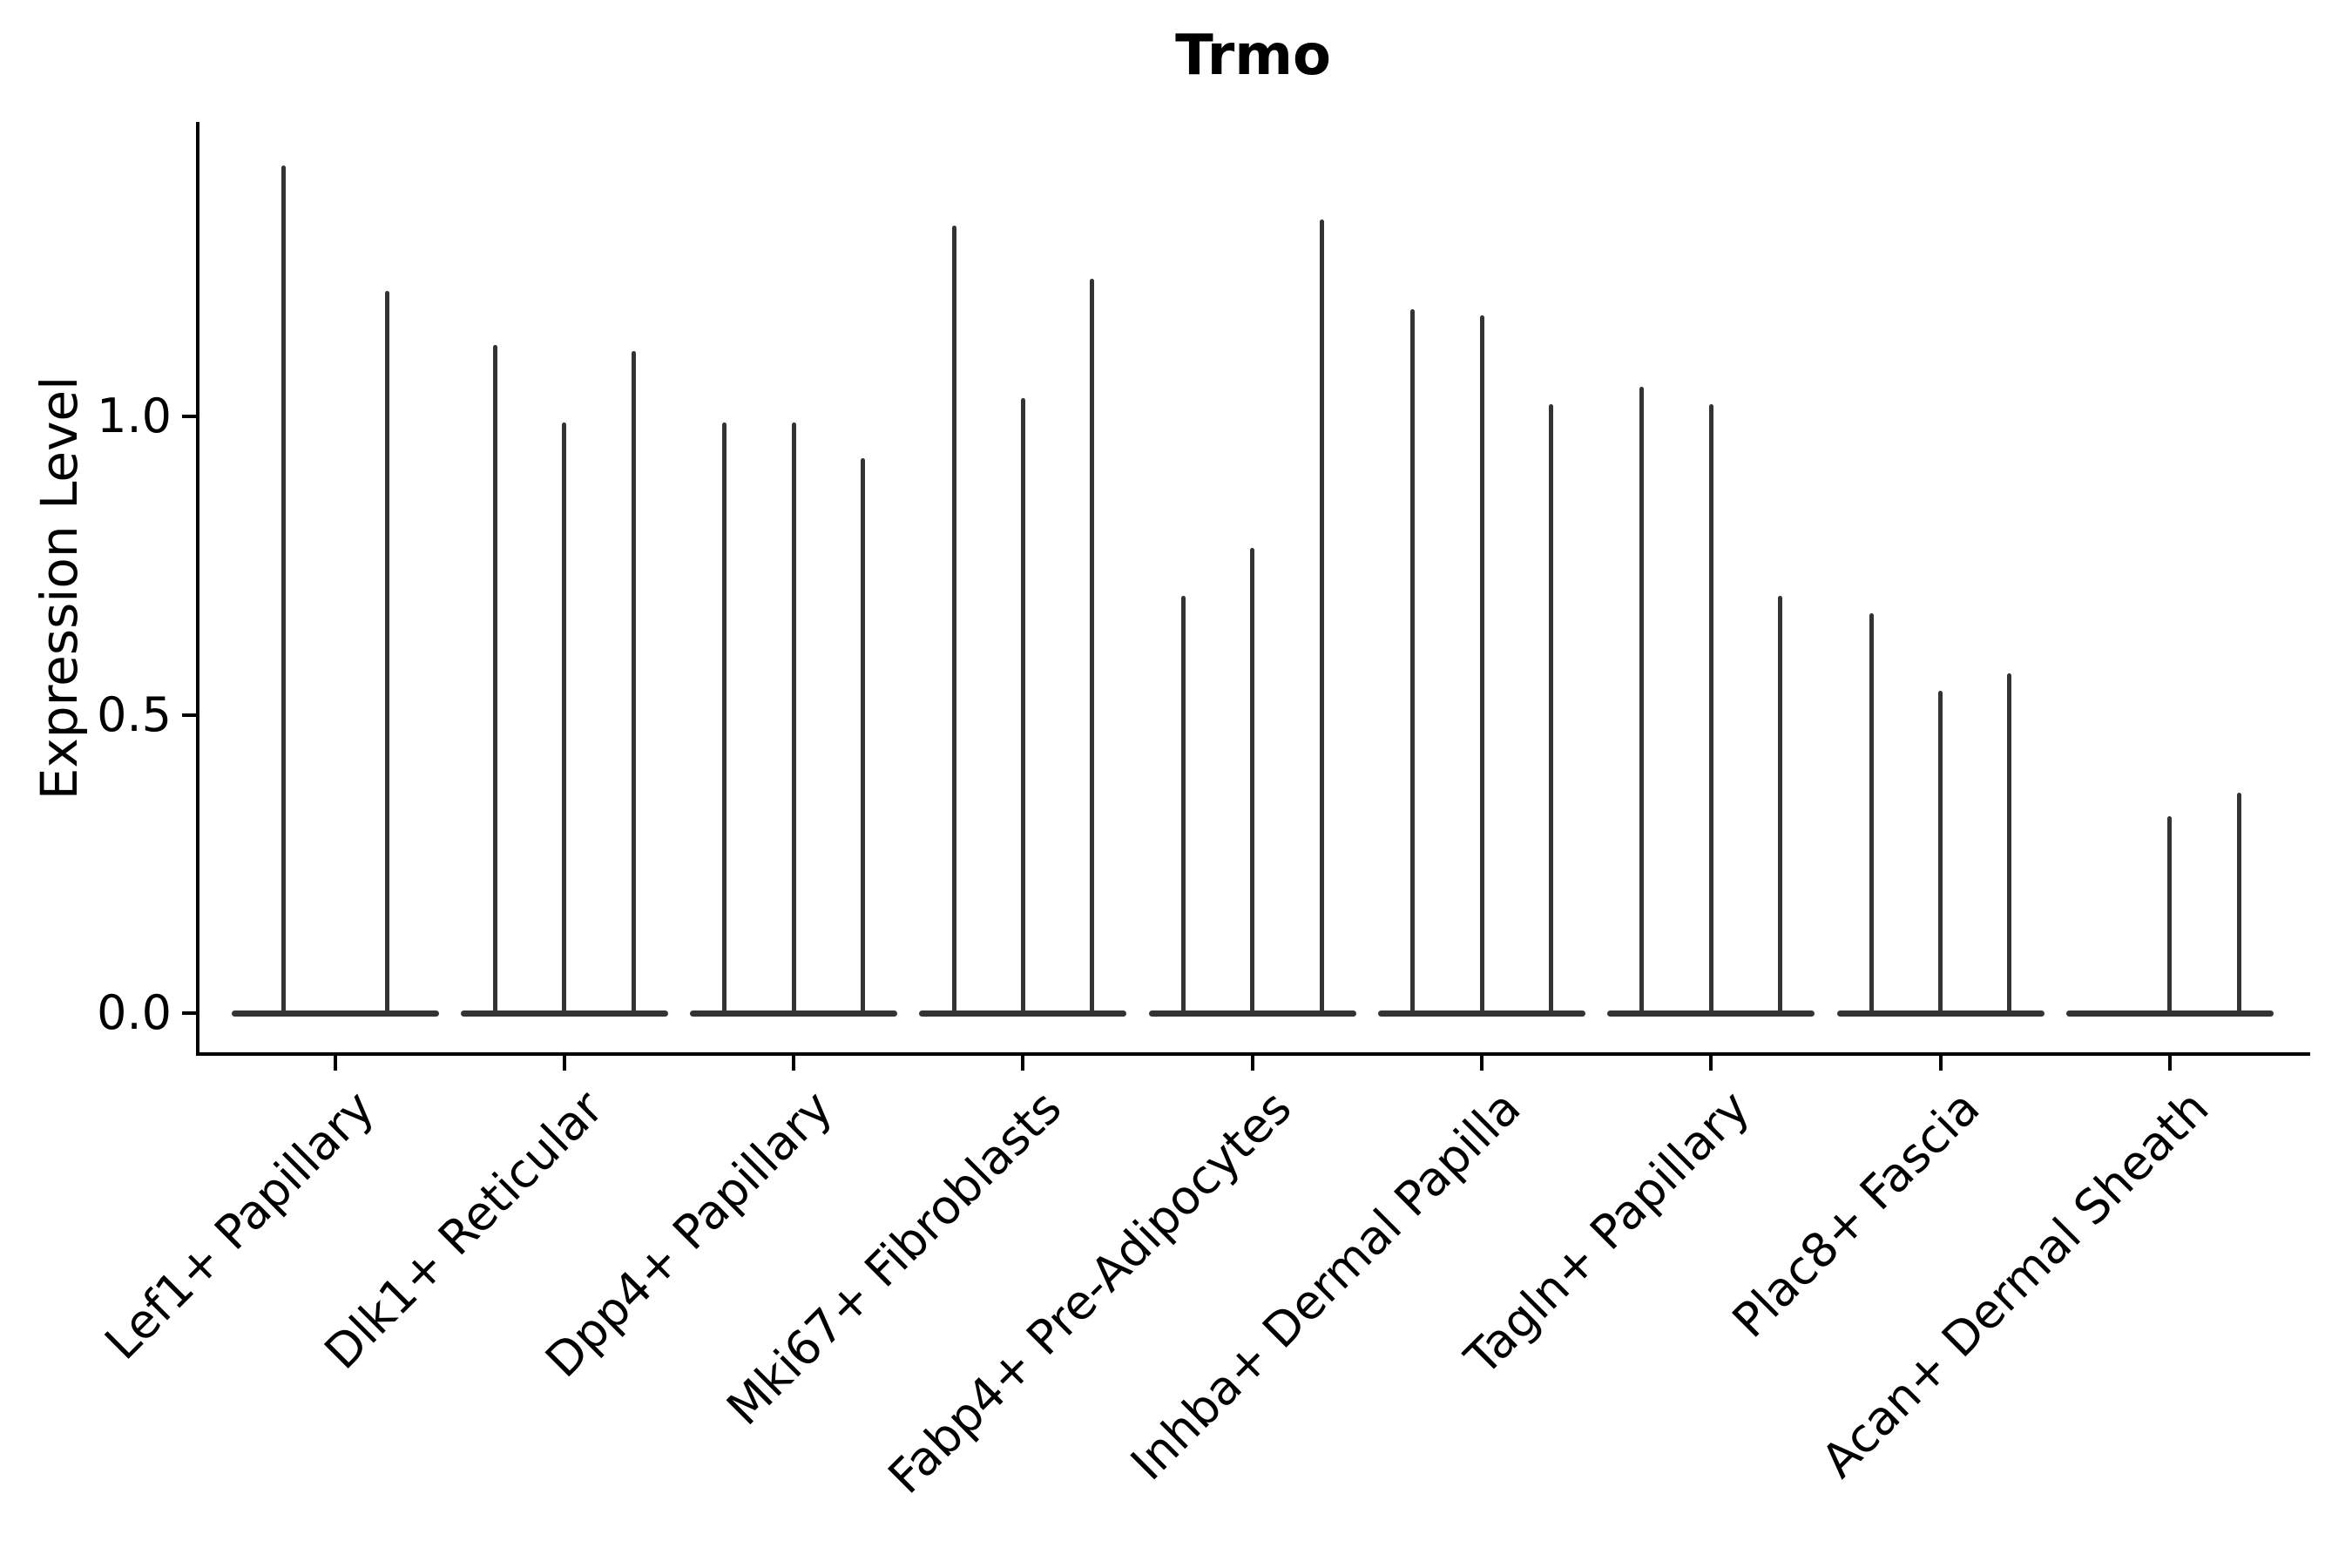 The image size is (2352, 1568). What do you see at coordinates (198, 589) in the screenshot?
I see `y-axis-spine` at bounding box center [198, 589].